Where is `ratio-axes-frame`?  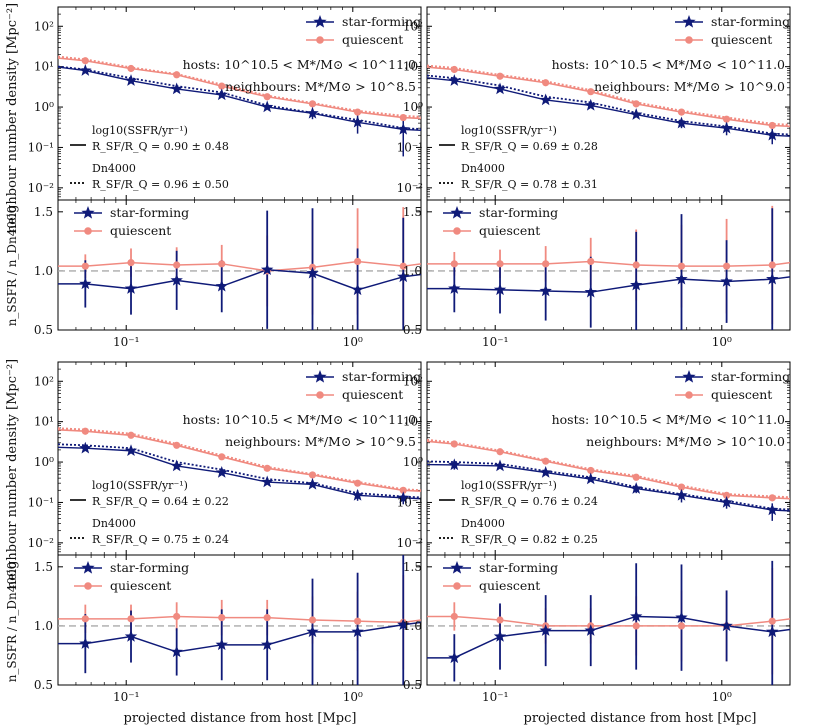 ratio-axes-frame is located at coordinates (608, 265).